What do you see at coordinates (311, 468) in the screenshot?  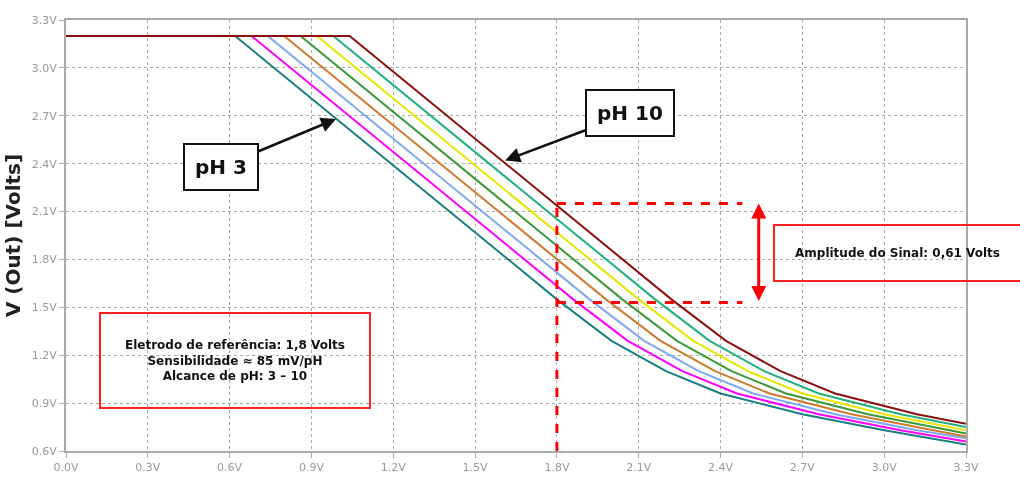 I see `x-tick-label: 0.9V` at bounding box center [311, 468].